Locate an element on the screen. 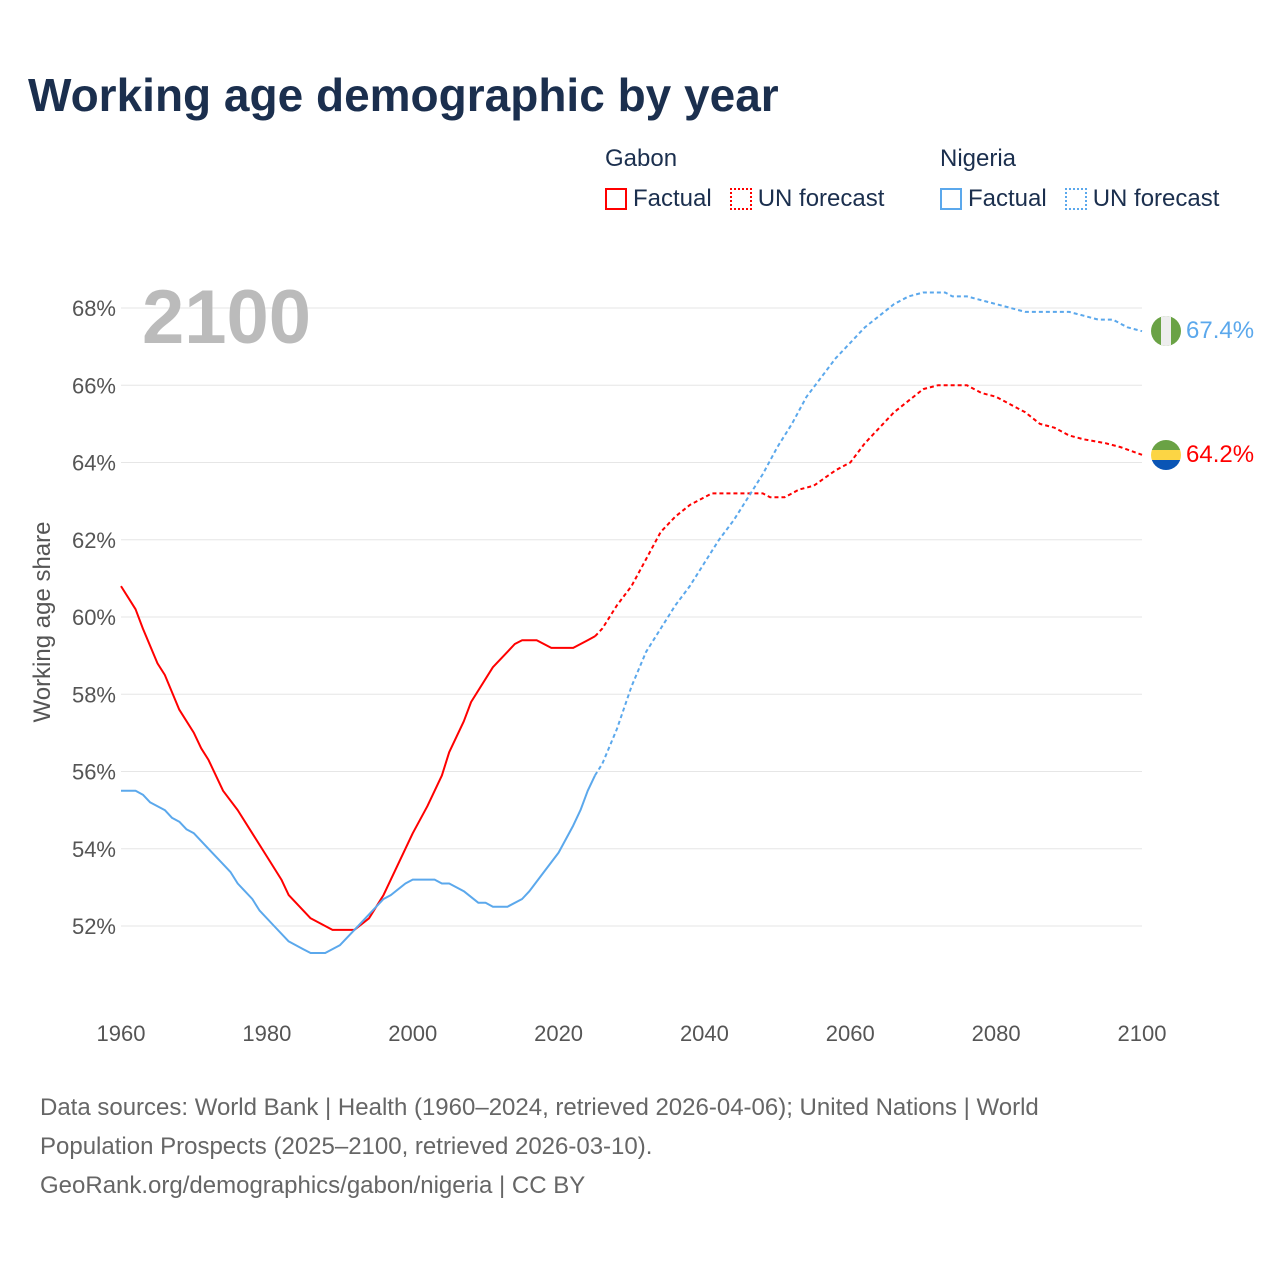  y-tick-label: 58% is located at coordinates (94, 694).